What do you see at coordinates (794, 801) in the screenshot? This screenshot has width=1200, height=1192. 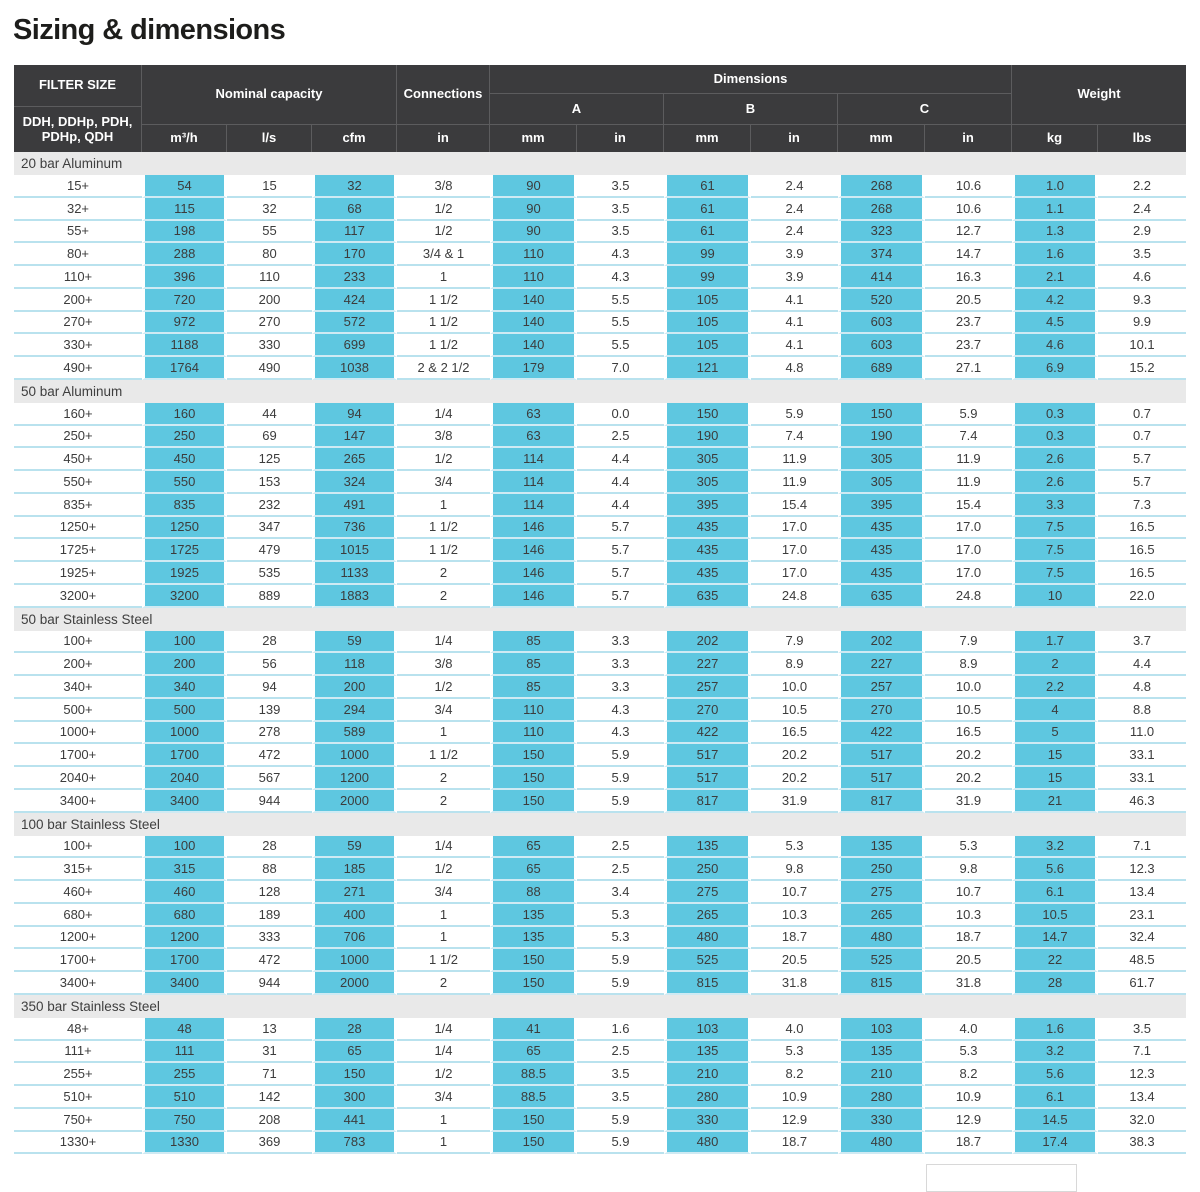 I see `cell-b-in: 31.9` at bounding box center [794, 801].